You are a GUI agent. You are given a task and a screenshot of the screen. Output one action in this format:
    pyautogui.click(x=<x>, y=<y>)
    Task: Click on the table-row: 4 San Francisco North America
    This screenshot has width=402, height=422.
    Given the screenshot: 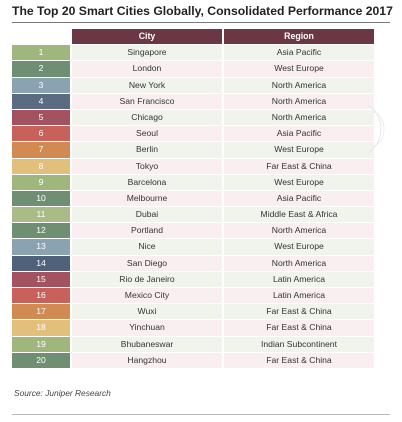 What is the action you would take?
    pyautogui.click(x=193, y=101)
    